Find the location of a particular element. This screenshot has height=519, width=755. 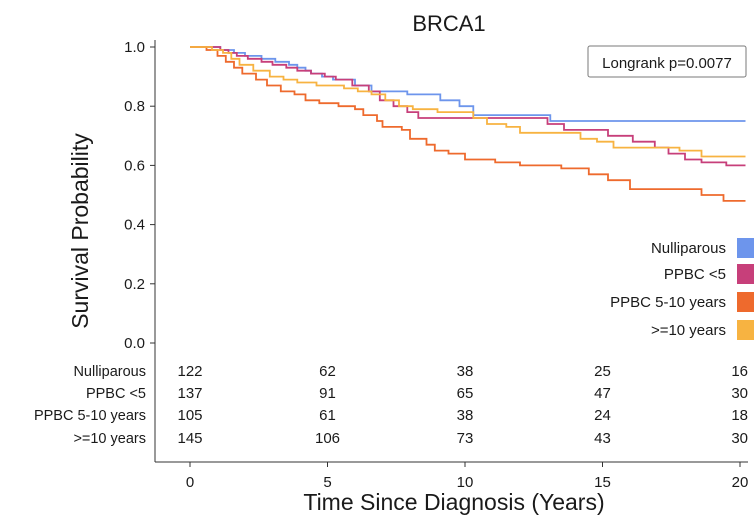

risk-row-label: Nulliparous is located at coordinates (109, 372).